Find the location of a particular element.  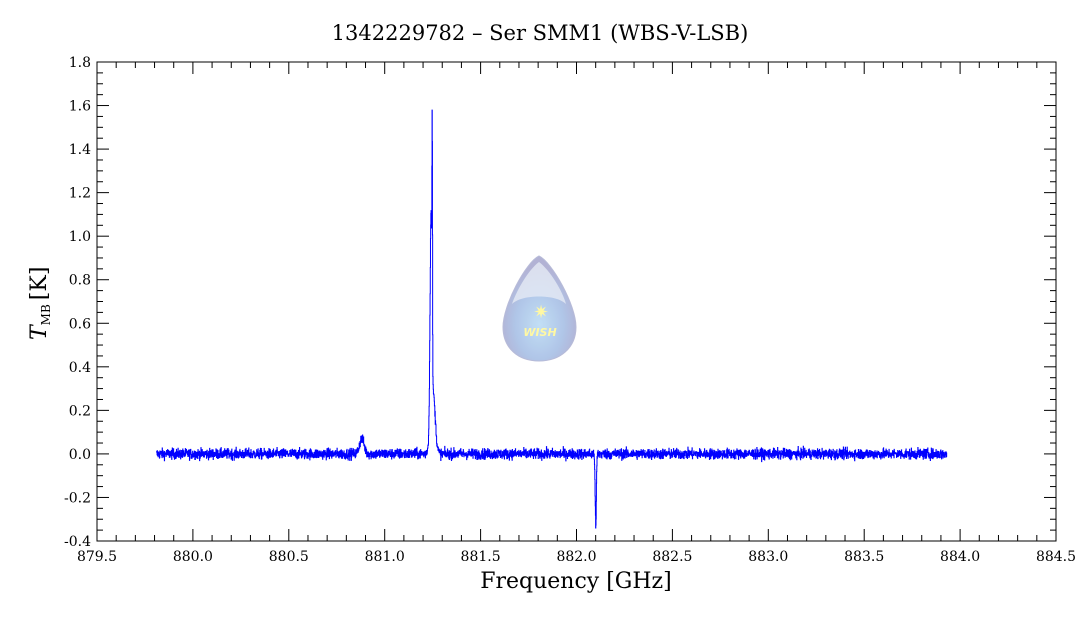

y-tick-label: 1.6 is located at coordinates (80, 107).